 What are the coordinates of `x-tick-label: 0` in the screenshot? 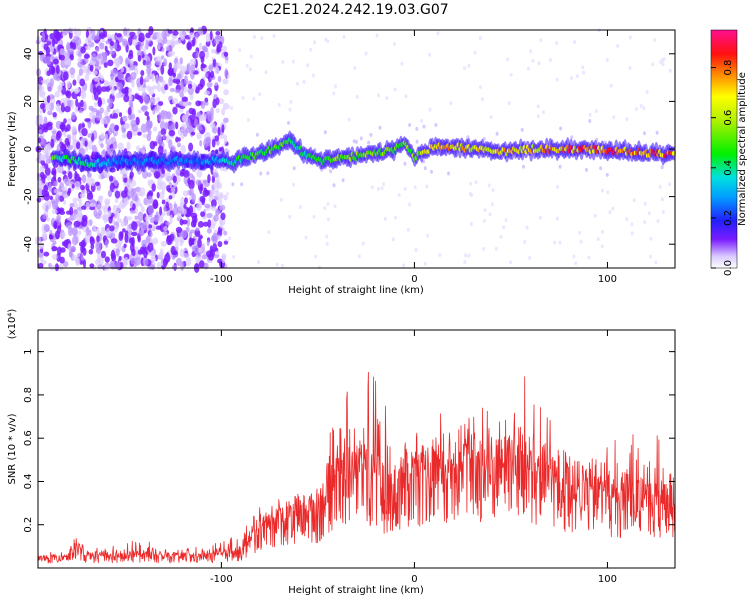 It's located at (414, 279).